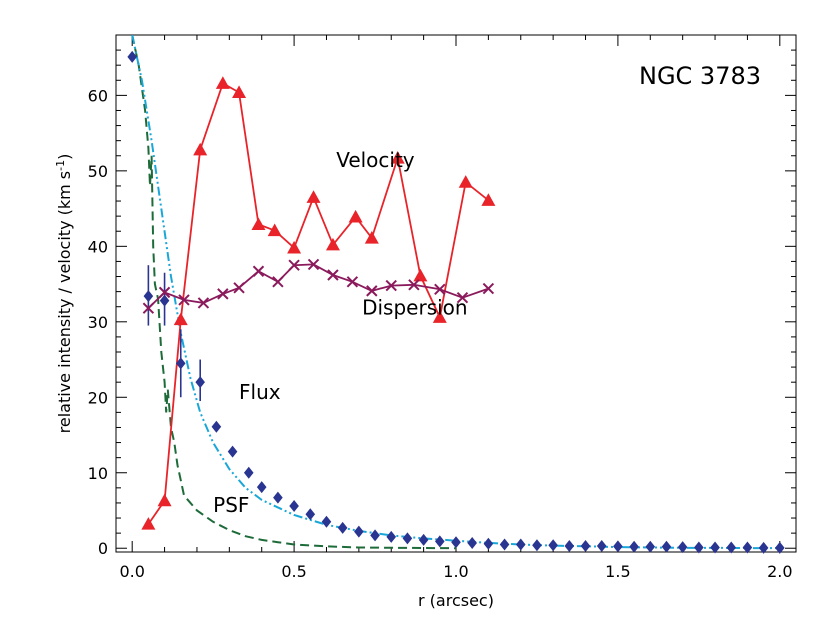 This screenshot has width=830, height=623. I want to click on x-tick-label: 1.5, so click(617, 571).